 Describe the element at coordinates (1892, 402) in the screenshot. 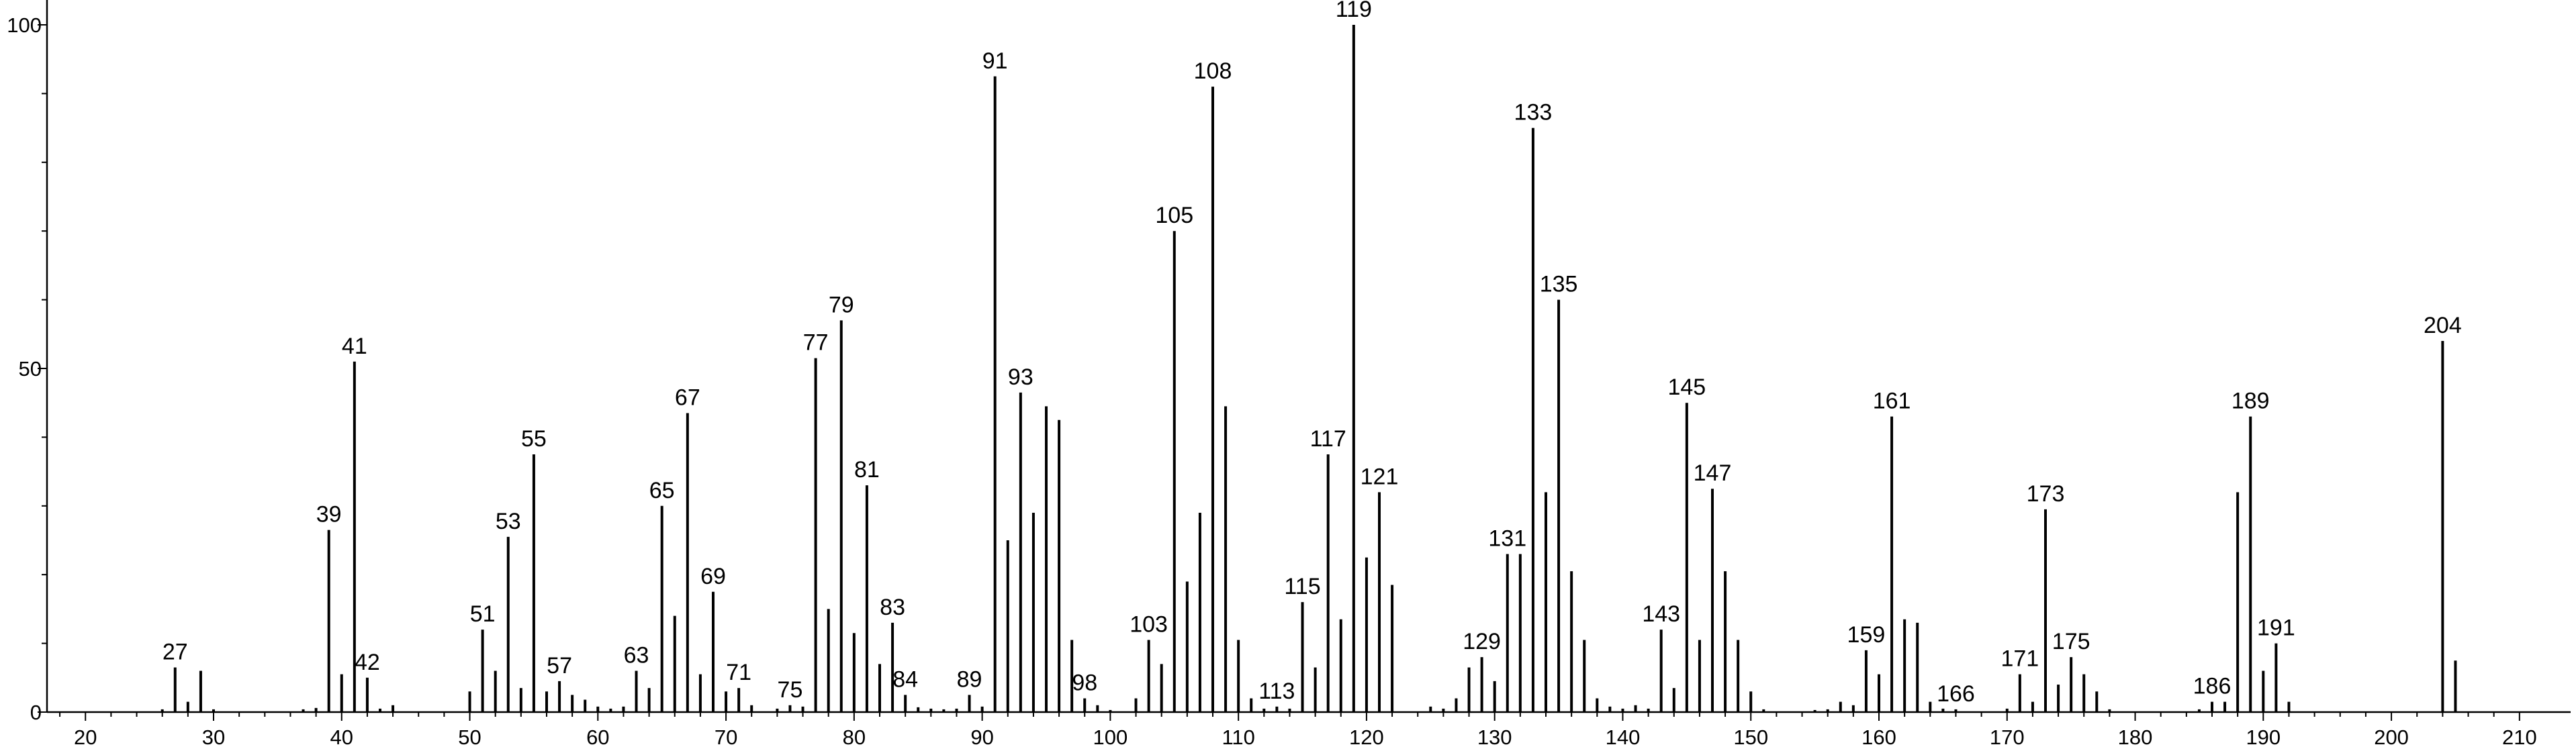

I see `peak-label: 161` at that location.